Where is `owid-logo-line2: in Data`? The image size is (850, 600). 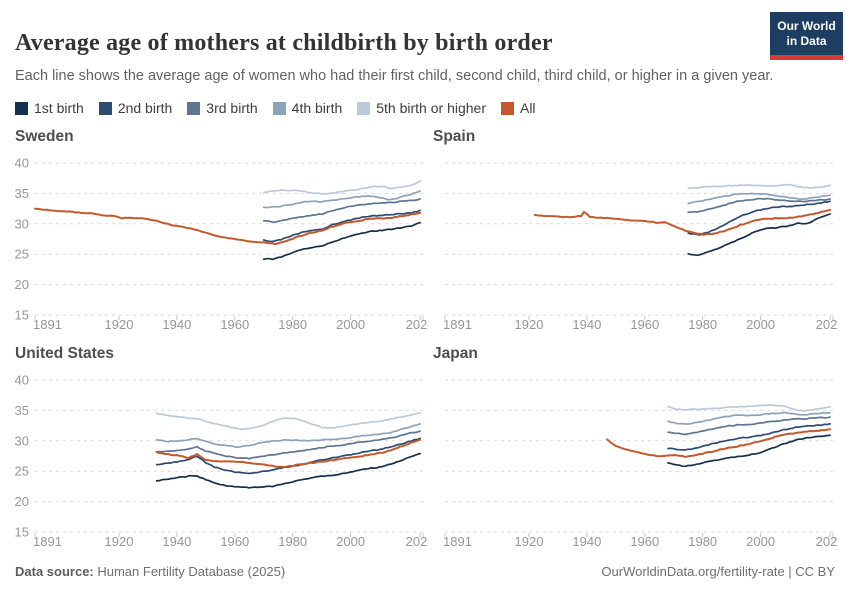
owid-logo-line2: in Data is located at coordinates (806, 40).